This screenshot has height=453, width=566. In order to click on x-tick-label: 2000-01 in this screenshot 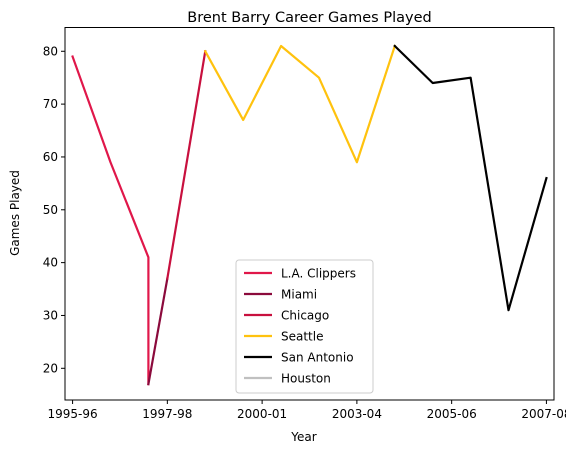, I will do `click(262, 414)`.